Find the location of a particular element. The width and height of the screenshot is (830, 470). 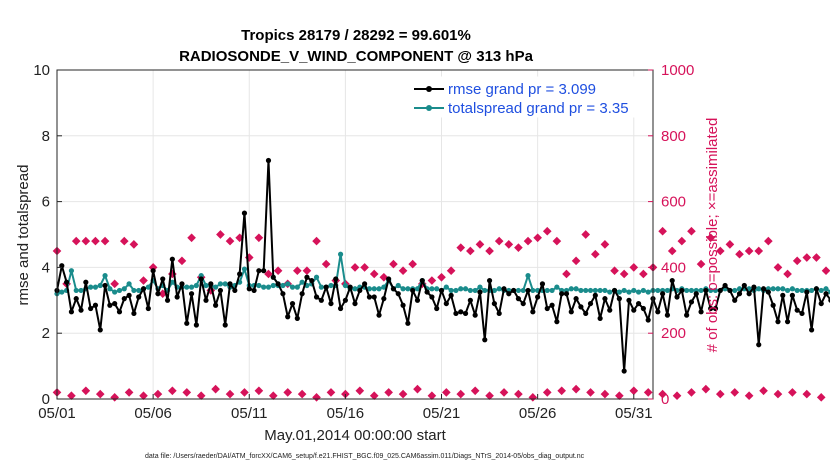

y-axis-left-label: rmse and totalspread is located at coordinates (23, 235).